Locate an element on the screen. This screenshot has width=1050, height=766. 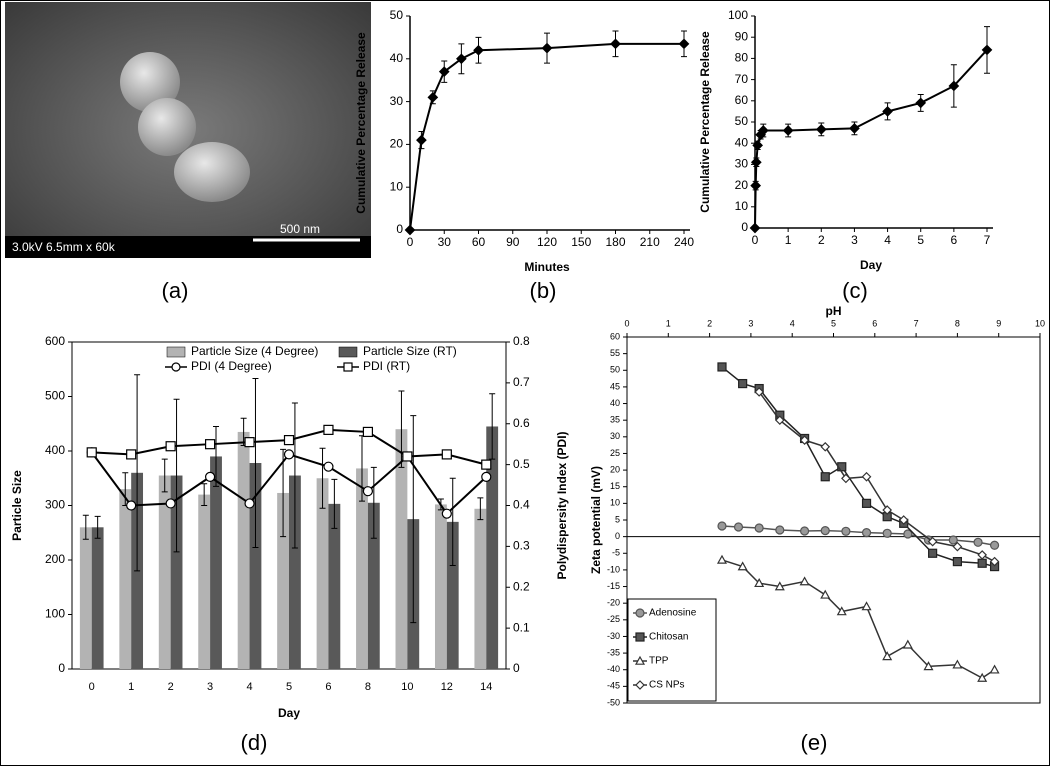
y-tick-label: 25 is located at coordinates (615, 453).